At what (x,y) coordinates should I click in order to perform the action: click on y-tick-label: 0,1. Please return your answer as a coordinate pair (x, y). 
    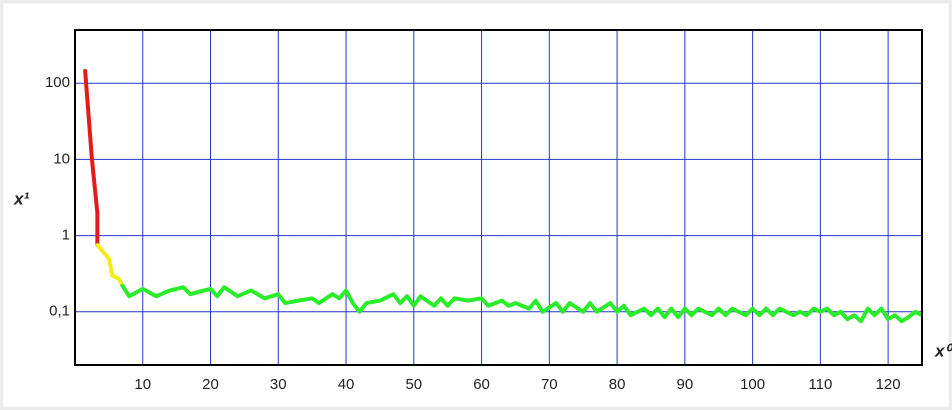
    Looking at the image, I should click on (59, 311).